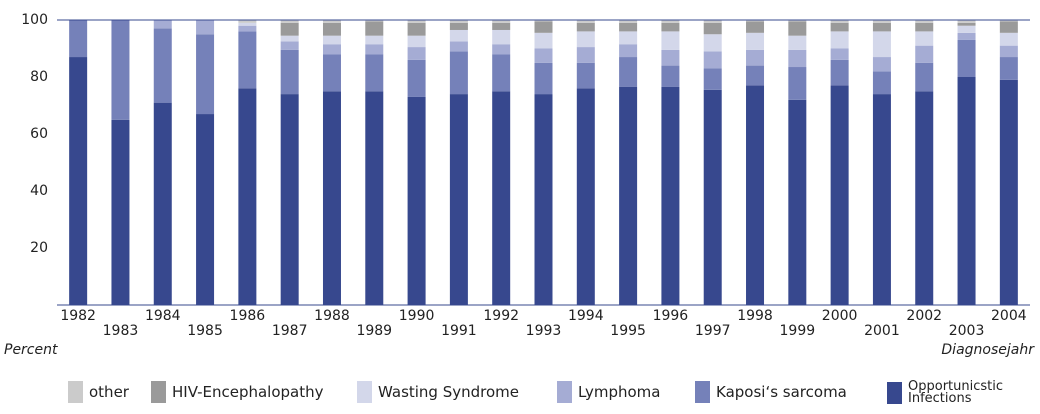  Describe the element at coordinates (438, 392) in the screenshot. I see `legend-item: Wasting Syndrome` at that location.